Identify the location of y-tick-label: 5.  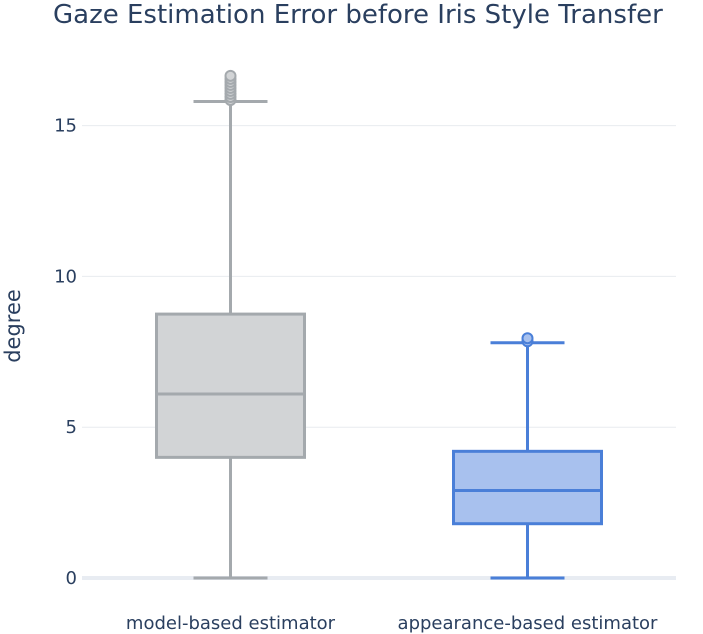
(71, 427).